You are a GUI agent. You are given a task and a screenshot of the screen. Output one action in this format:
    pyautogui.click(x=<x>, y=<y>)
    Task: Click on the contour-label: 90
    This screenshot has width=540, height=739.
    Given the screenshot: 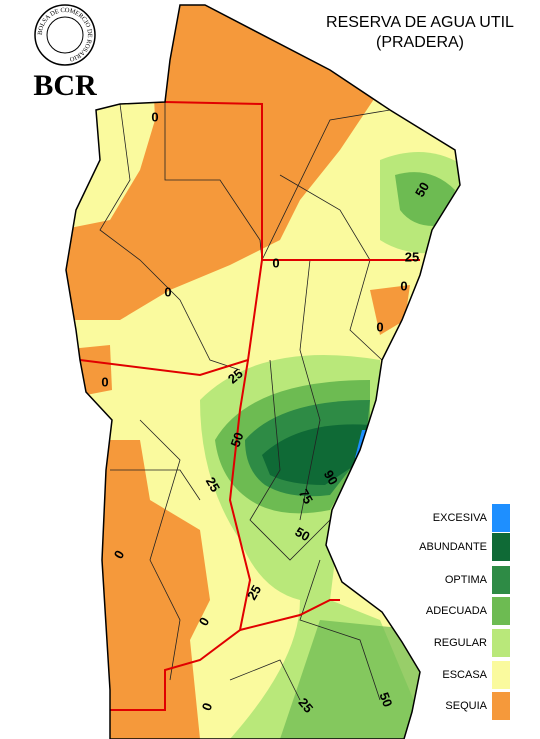 What is the action you would take?
    pyautogui.click(x=331, y=477)
    